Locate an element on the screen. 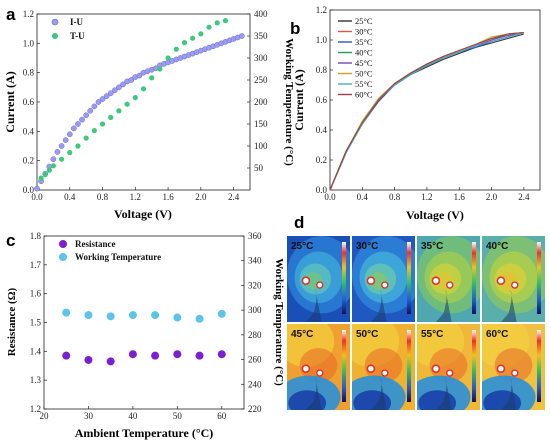  thermal-image-tile: 45°C is located at coordinates (318, 367).